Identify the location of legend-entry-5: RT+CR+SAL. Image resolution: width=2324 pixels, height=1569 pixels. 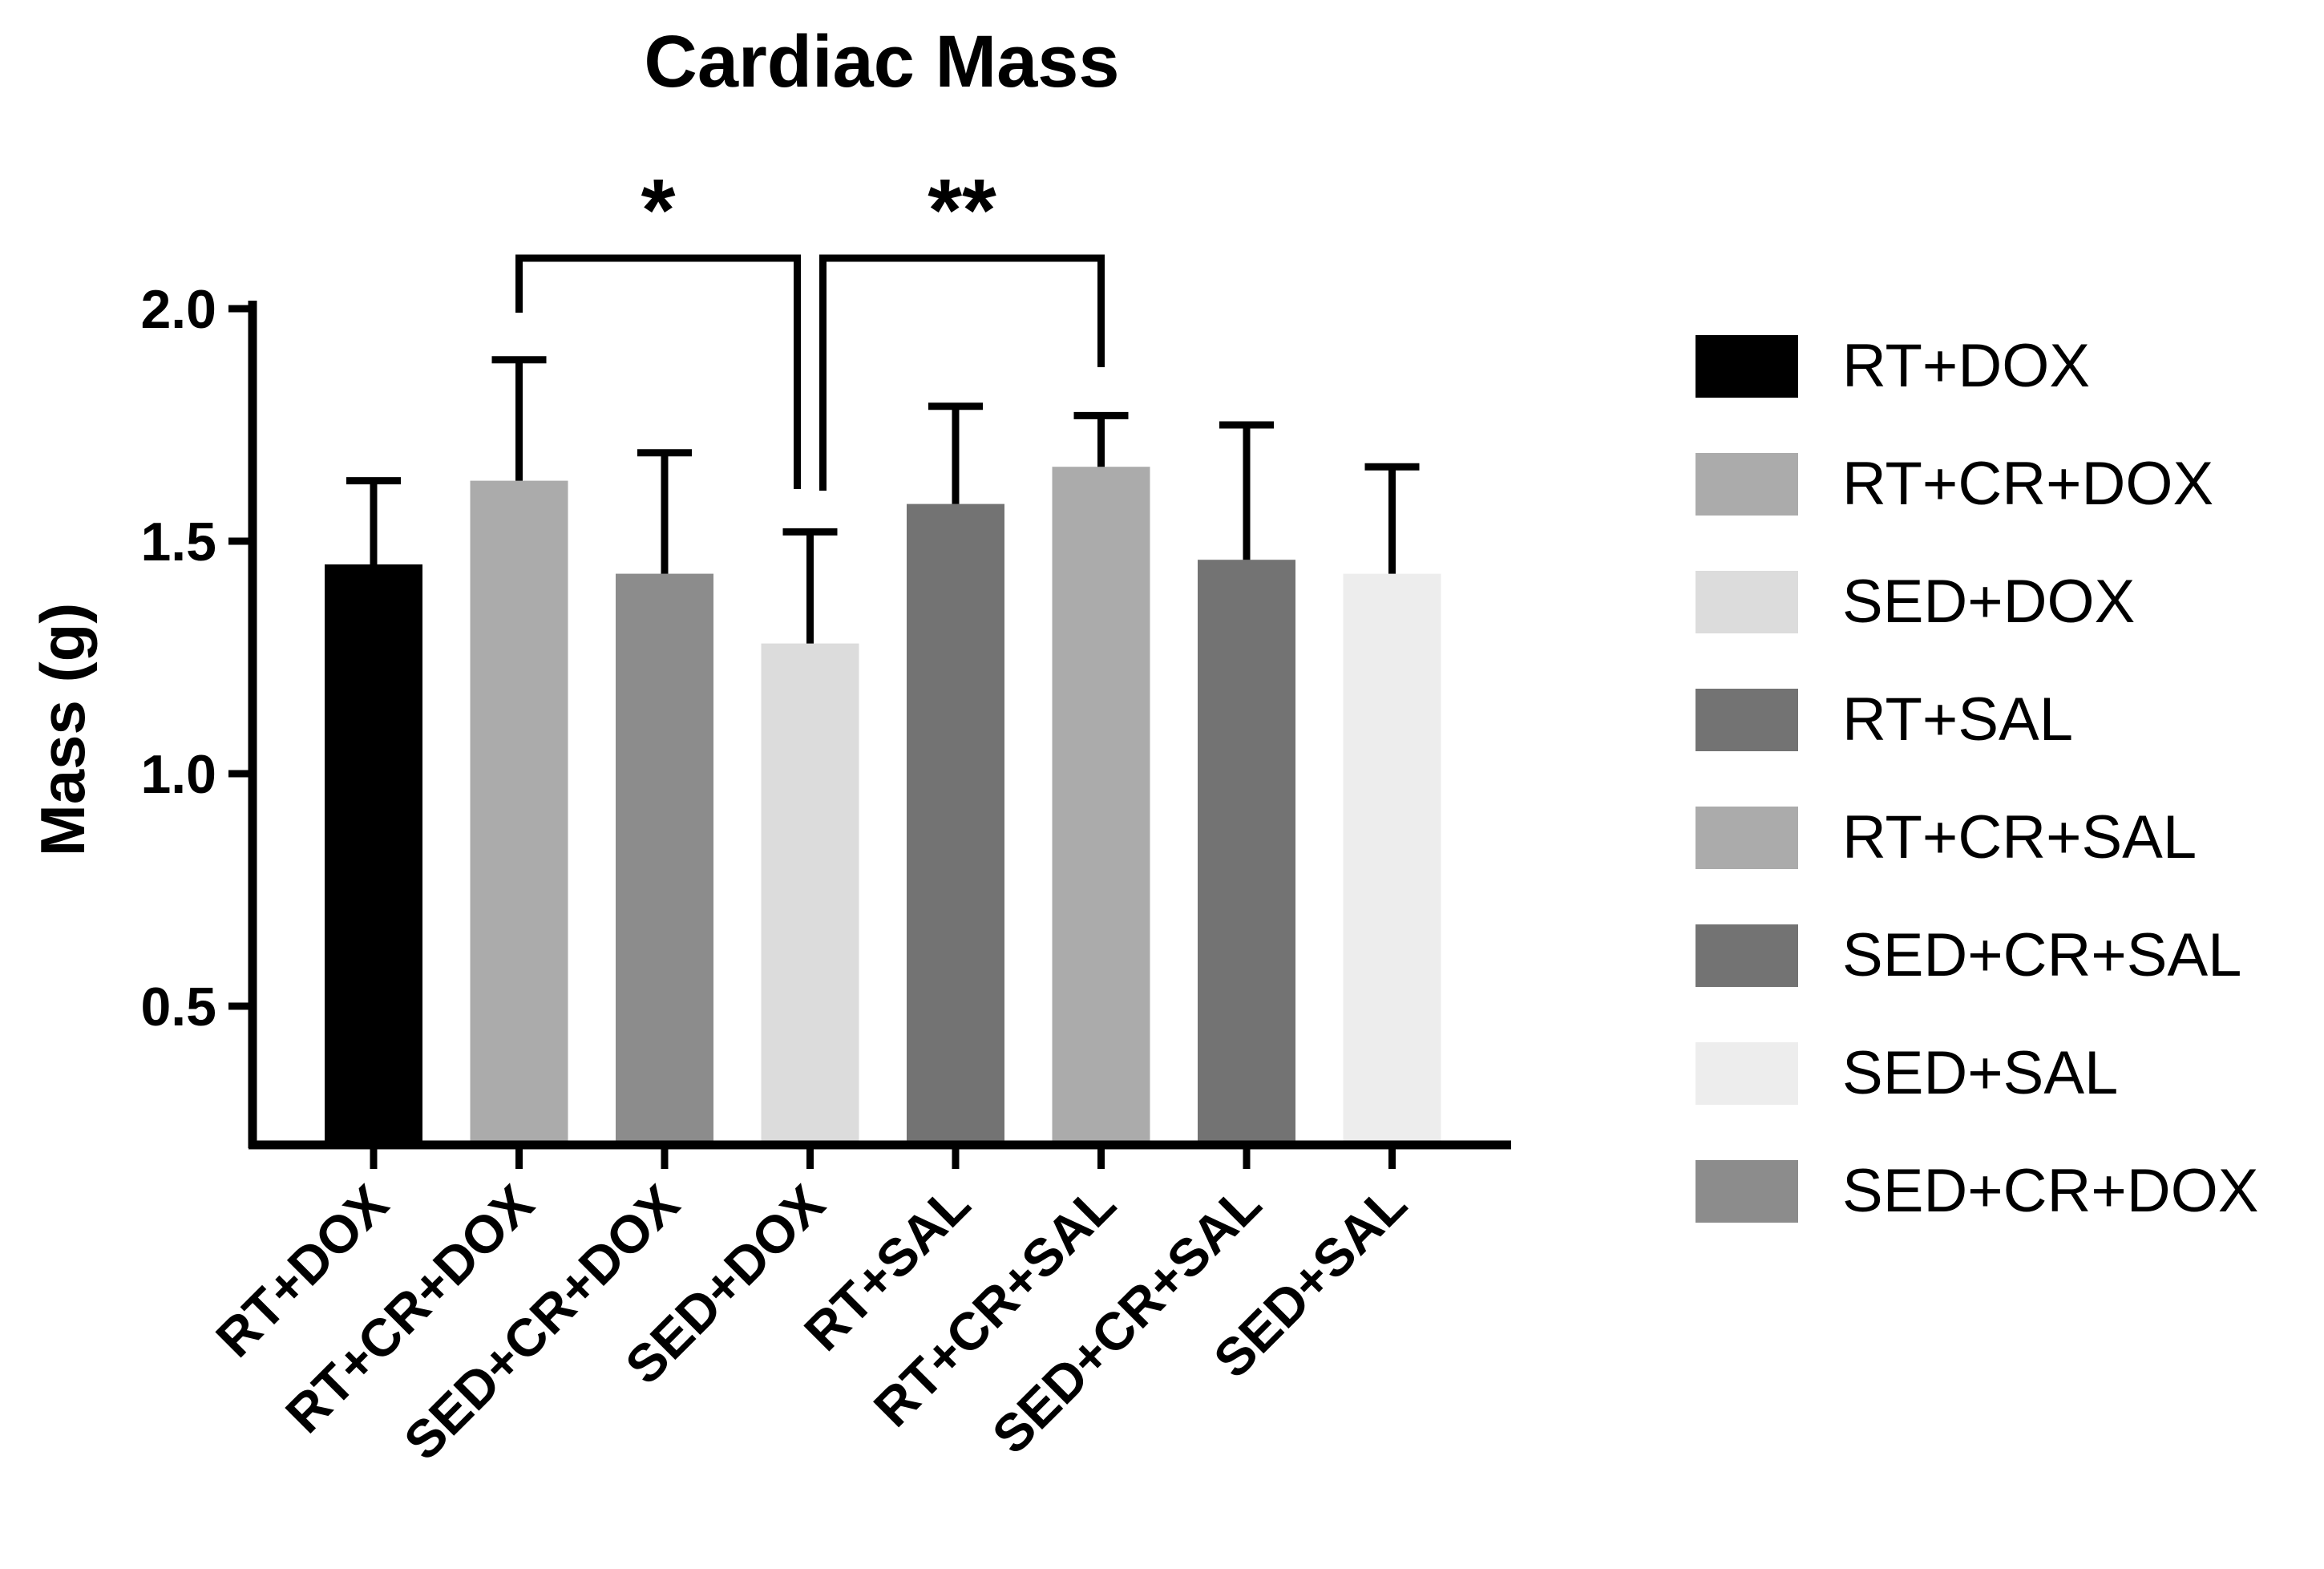
(1946, 837).